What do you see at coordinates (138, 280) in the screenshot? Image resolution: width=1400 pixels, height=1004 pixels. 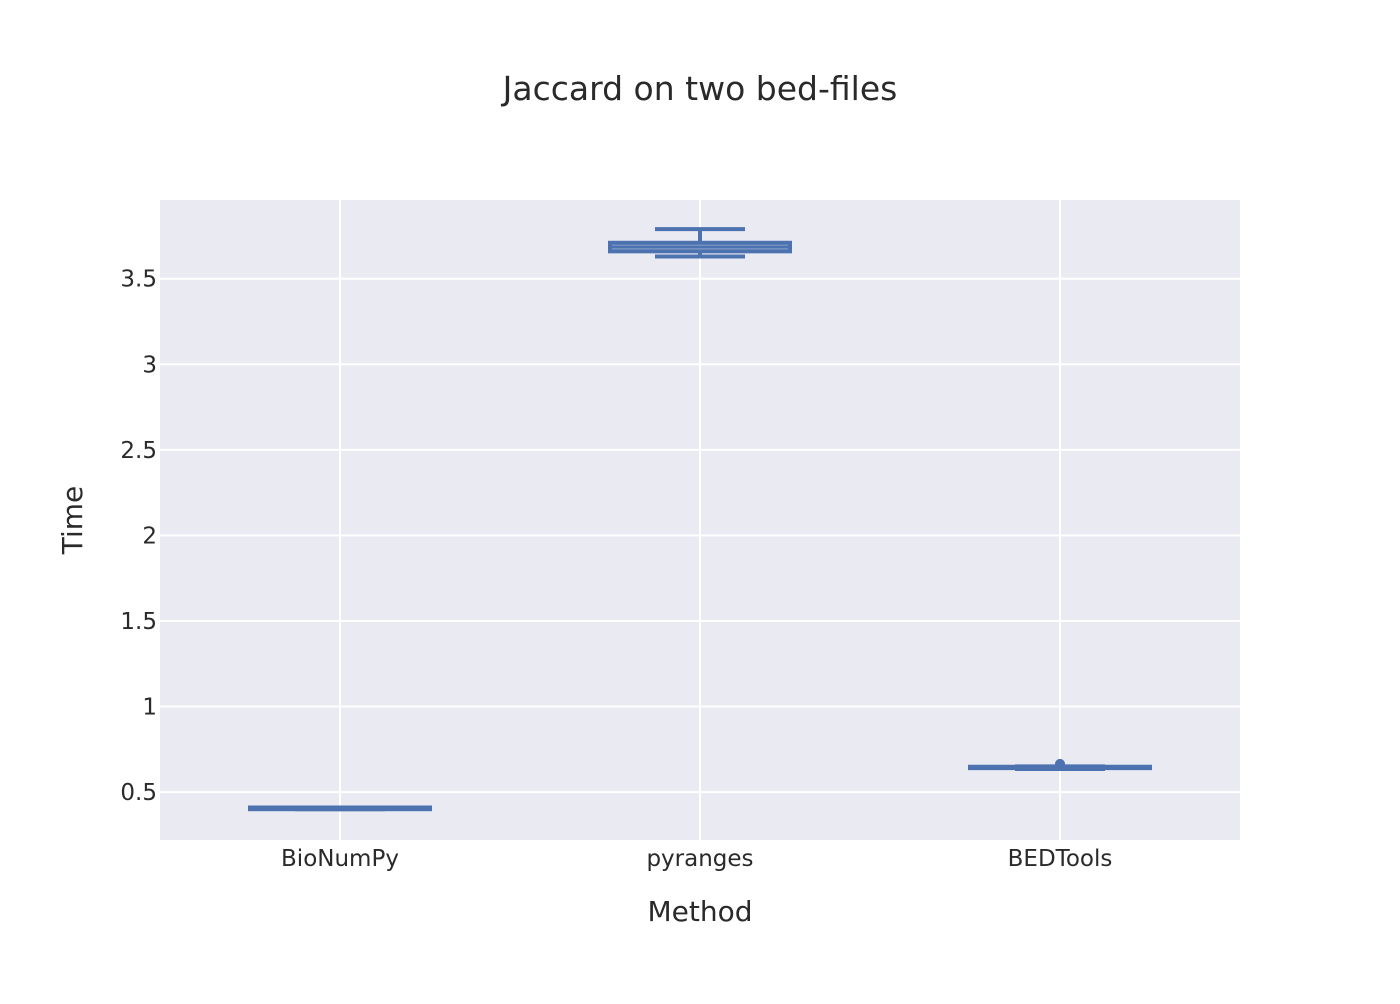 I see `y-tick-label: 3.5` at bounding box center [138, 280].